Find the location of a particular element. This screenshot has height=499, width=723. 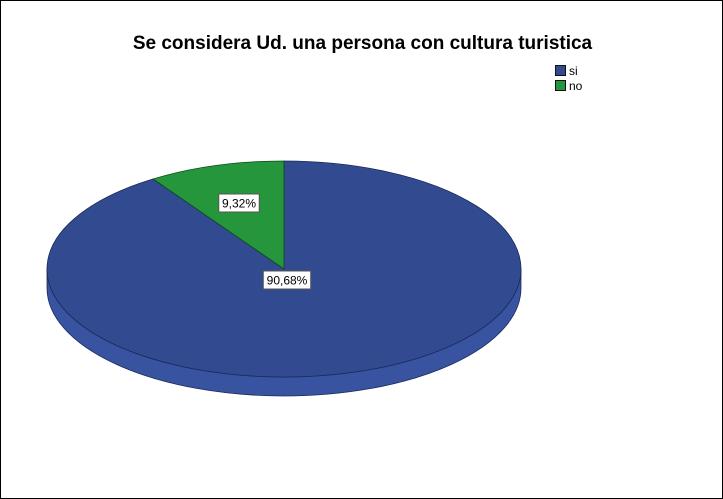

svg-text: 90,68% is located at coordinates (287, 281).